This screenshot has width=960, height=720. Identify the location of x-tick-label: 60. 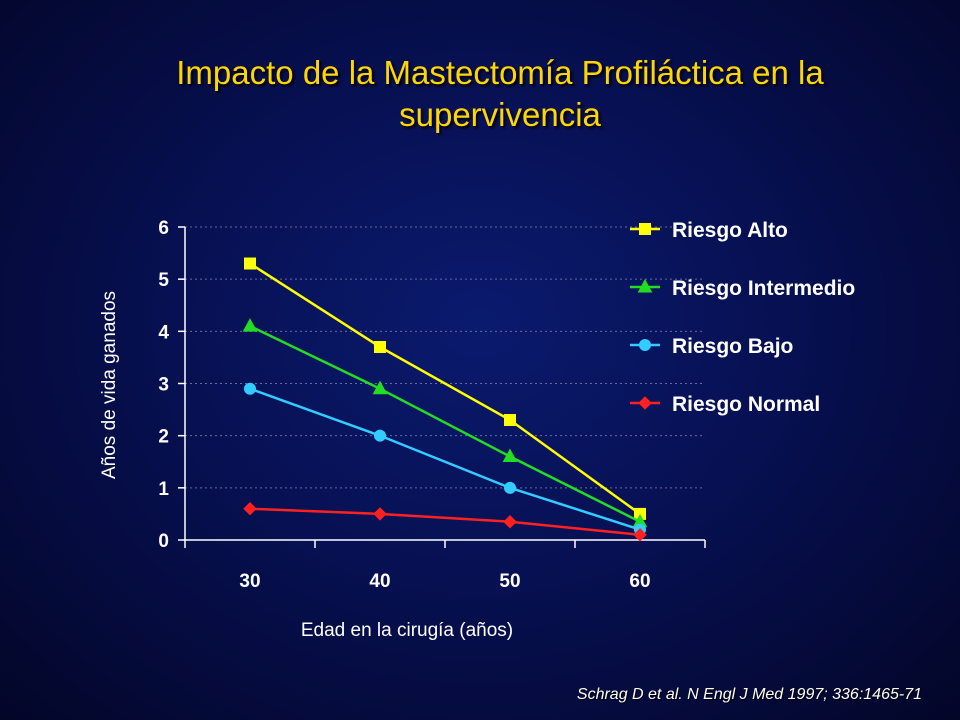
(639, 581).